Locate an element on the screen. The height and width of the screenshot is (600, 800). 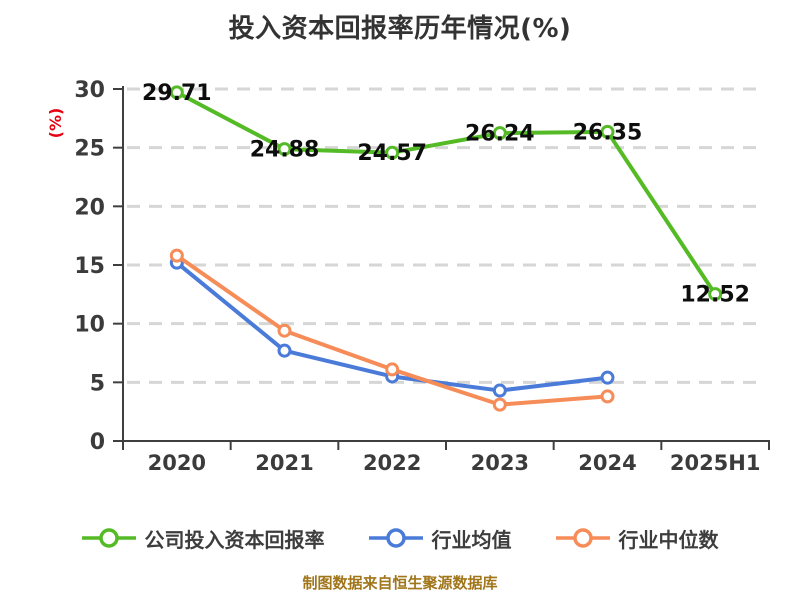
data-label-series-0: 24.57 is located at coordinates (392, 153).